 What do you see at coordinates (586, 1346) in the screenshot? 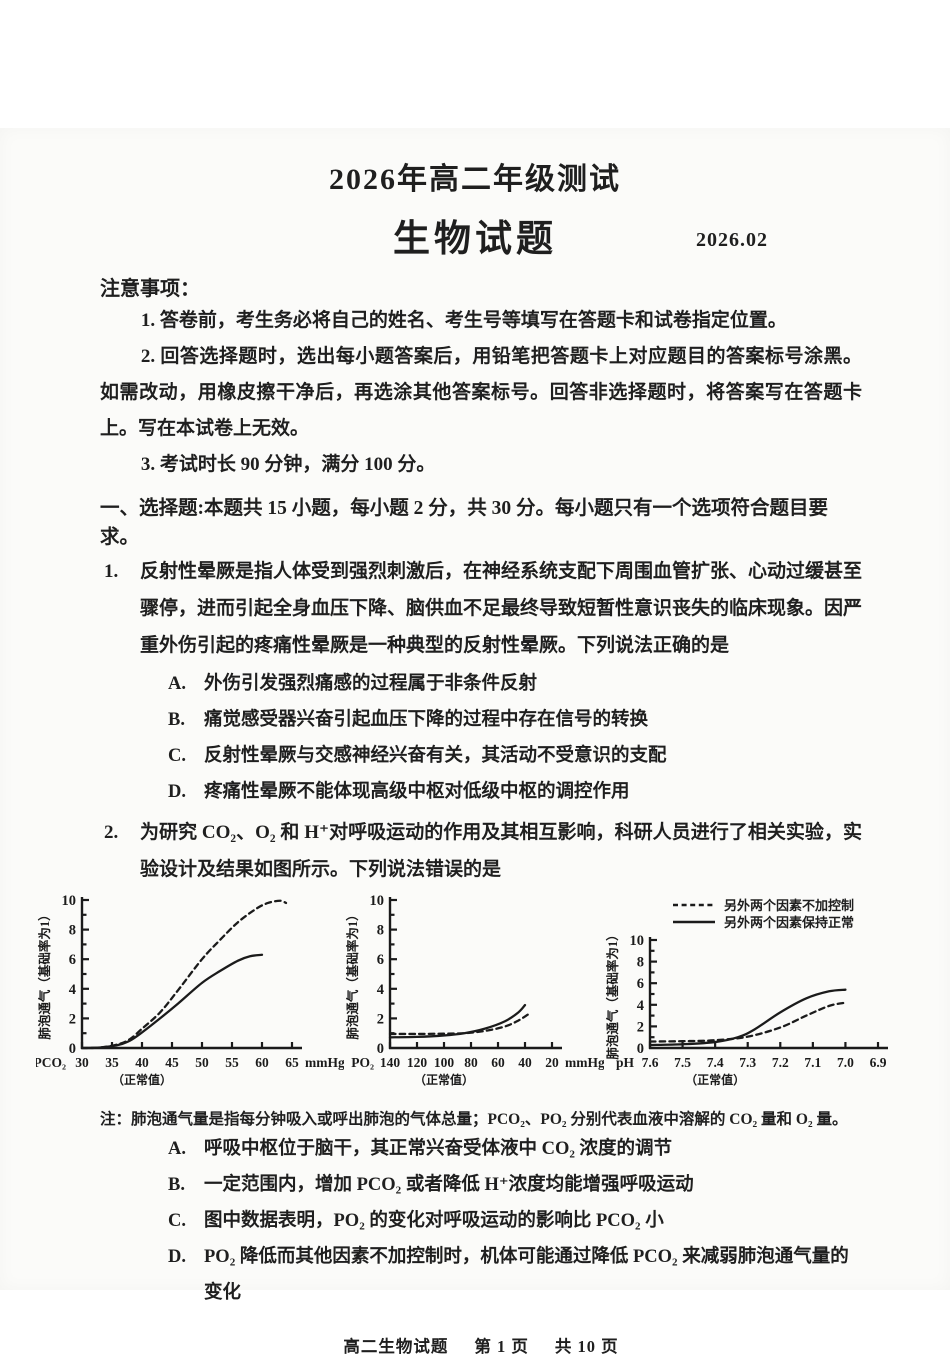
I see `footer-total-pages: 共 10 页` at bounding box center [586, 1346].